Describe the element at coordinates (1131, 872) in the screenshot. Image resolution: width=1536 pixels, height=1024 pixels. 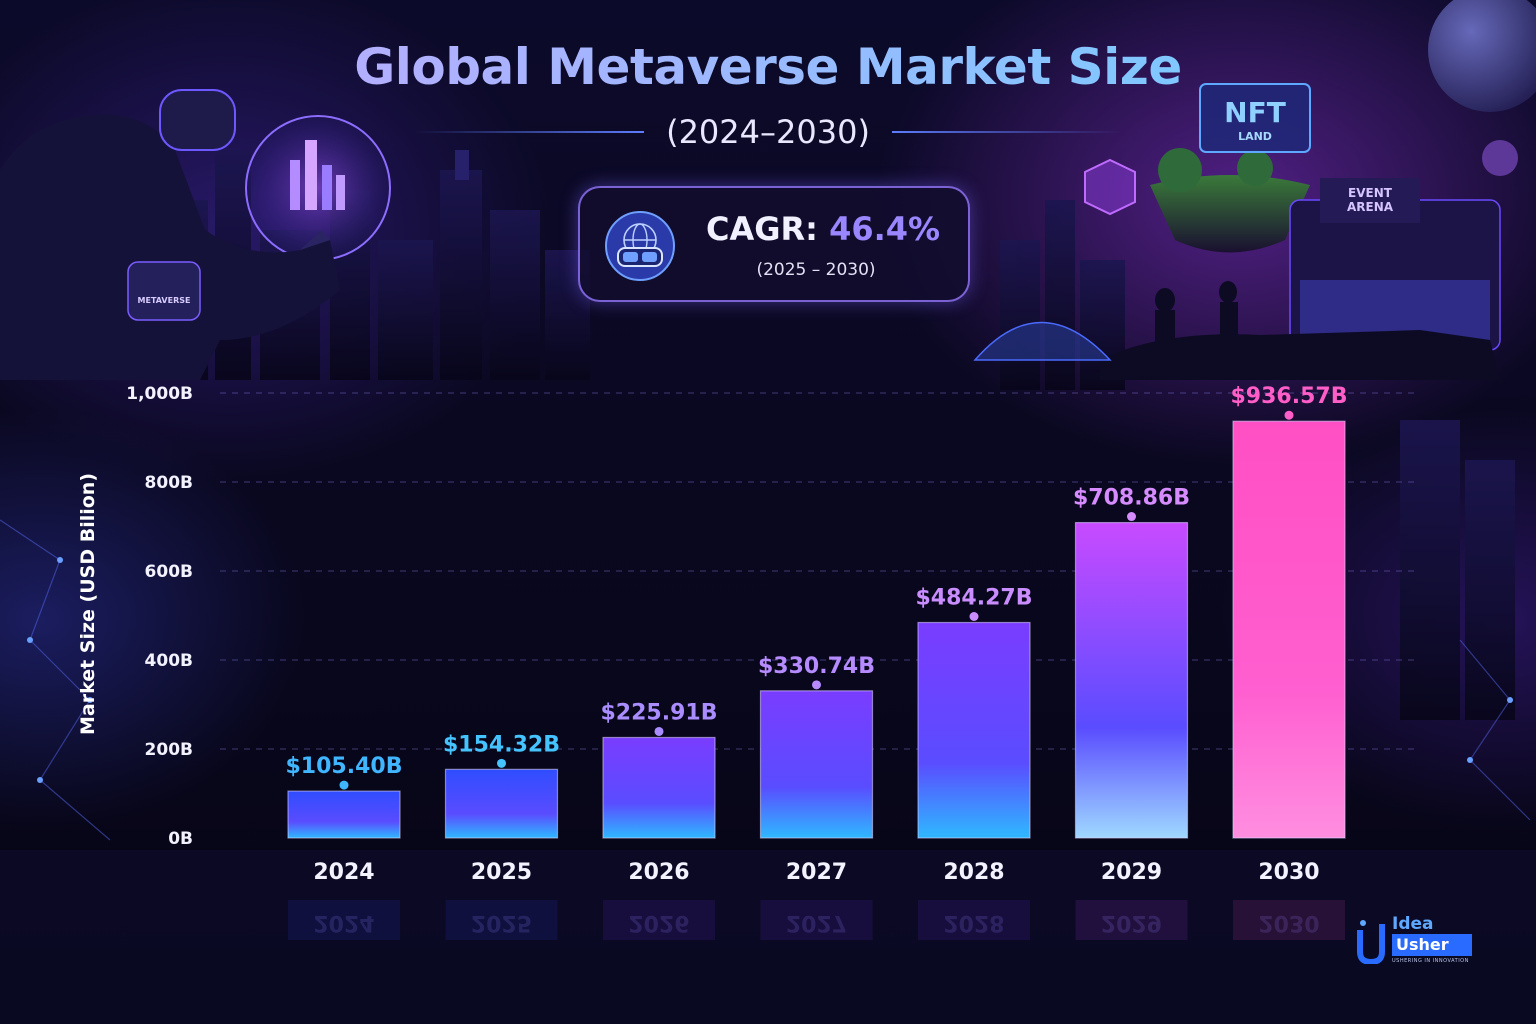
I see `x-tick-label: 2029` at that location.